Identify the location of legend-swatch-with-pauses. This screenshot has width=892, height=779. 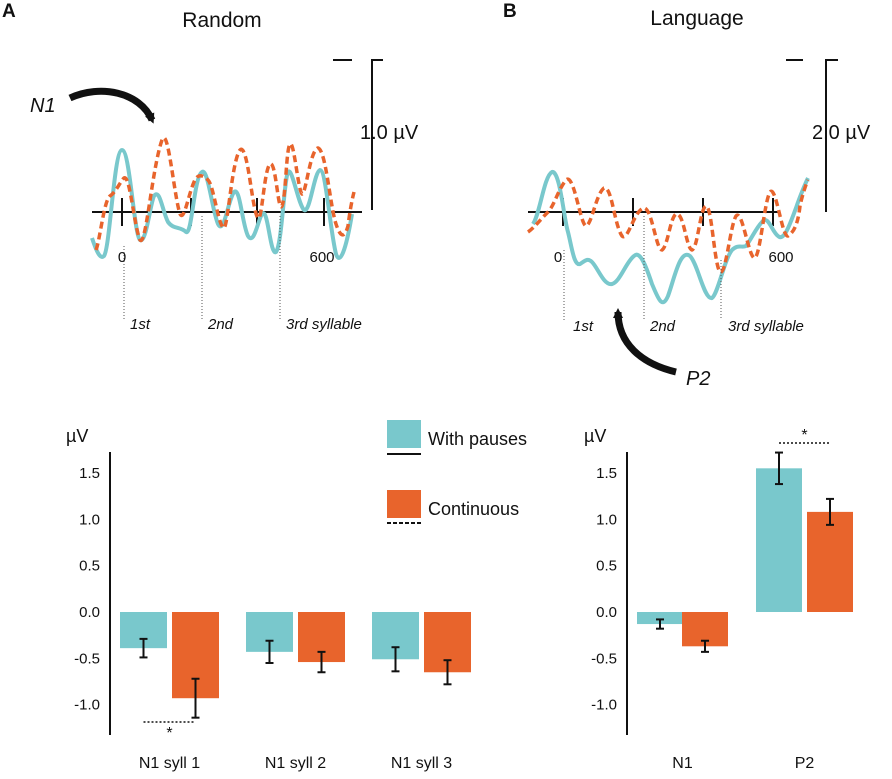
(404, 434).